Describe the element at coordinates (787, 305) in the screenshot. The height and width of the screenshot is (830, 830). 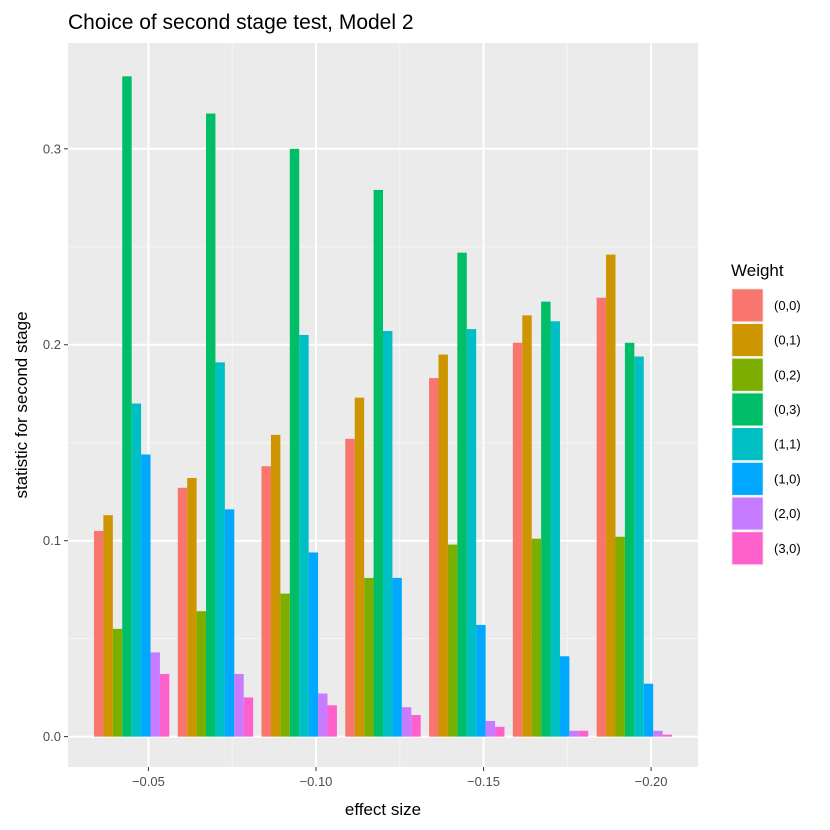
I see `legend-label: (0,0)` at that location.